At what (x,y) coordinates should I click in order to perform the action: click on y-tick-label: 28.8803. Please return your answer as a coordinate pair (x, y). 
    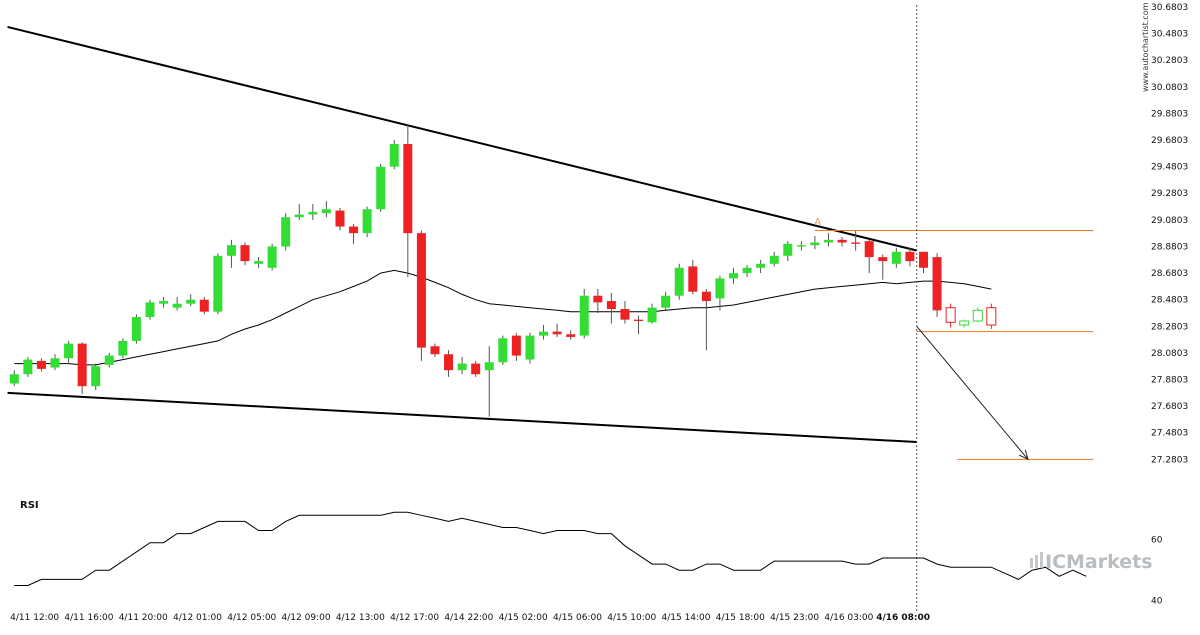
    Looking at the image, I should click on (1169, 247).